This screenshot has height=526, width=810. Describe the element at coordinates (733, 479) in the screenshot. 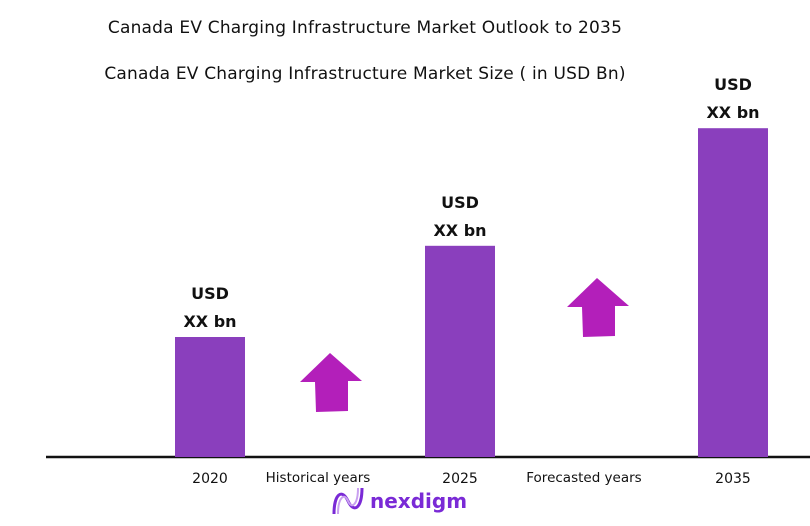

I see `x-tick-label-2035: 2035` at that location.